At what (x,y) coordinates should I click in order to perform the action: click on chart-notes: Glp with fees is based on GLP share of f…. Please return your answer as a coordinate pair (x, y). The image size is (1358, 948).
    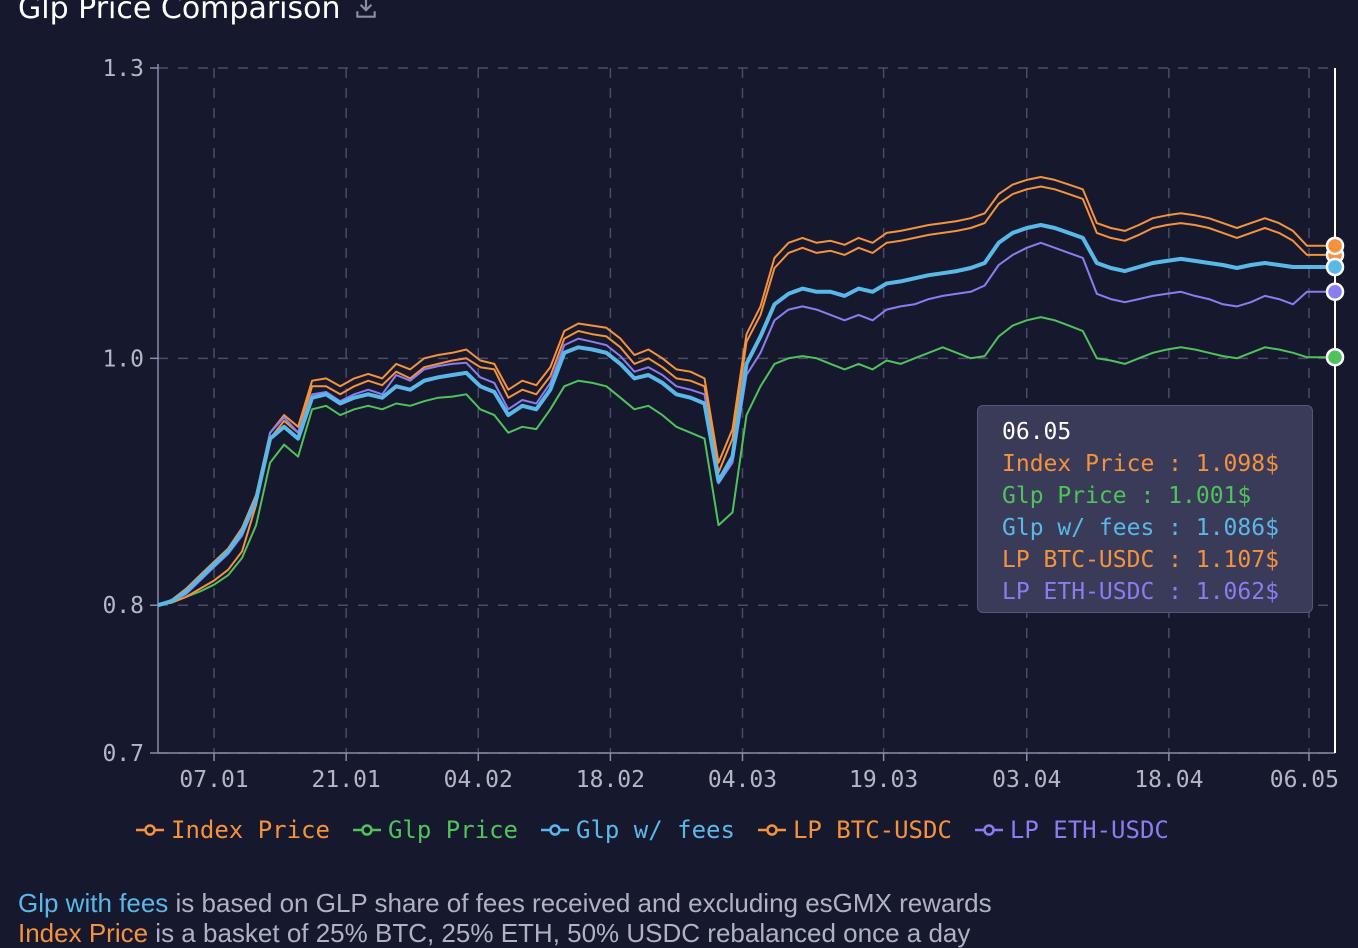
    Looking at the image, I should click on (505, 918).